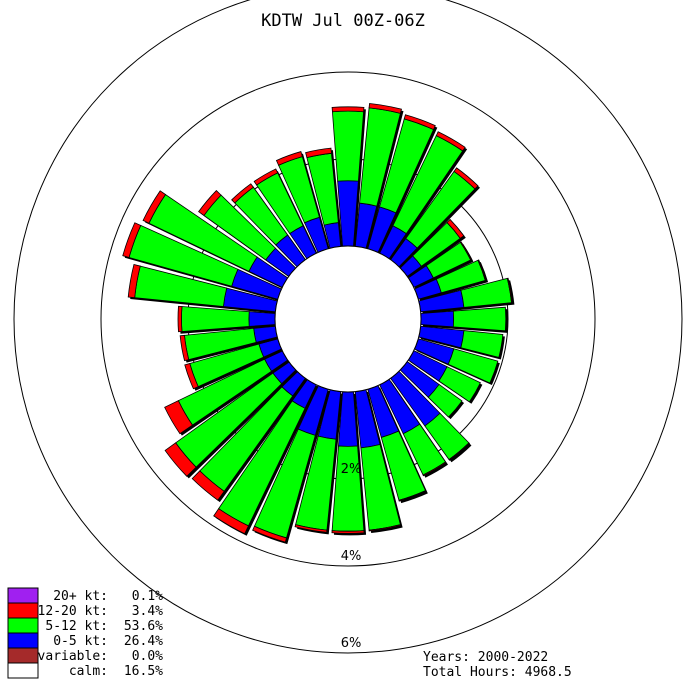 This screenshot has width=694, height=695. Describe the element at coordinates (348, 532) in the screenshot. I see `bar-segment-180-12-20-kt` at that location.